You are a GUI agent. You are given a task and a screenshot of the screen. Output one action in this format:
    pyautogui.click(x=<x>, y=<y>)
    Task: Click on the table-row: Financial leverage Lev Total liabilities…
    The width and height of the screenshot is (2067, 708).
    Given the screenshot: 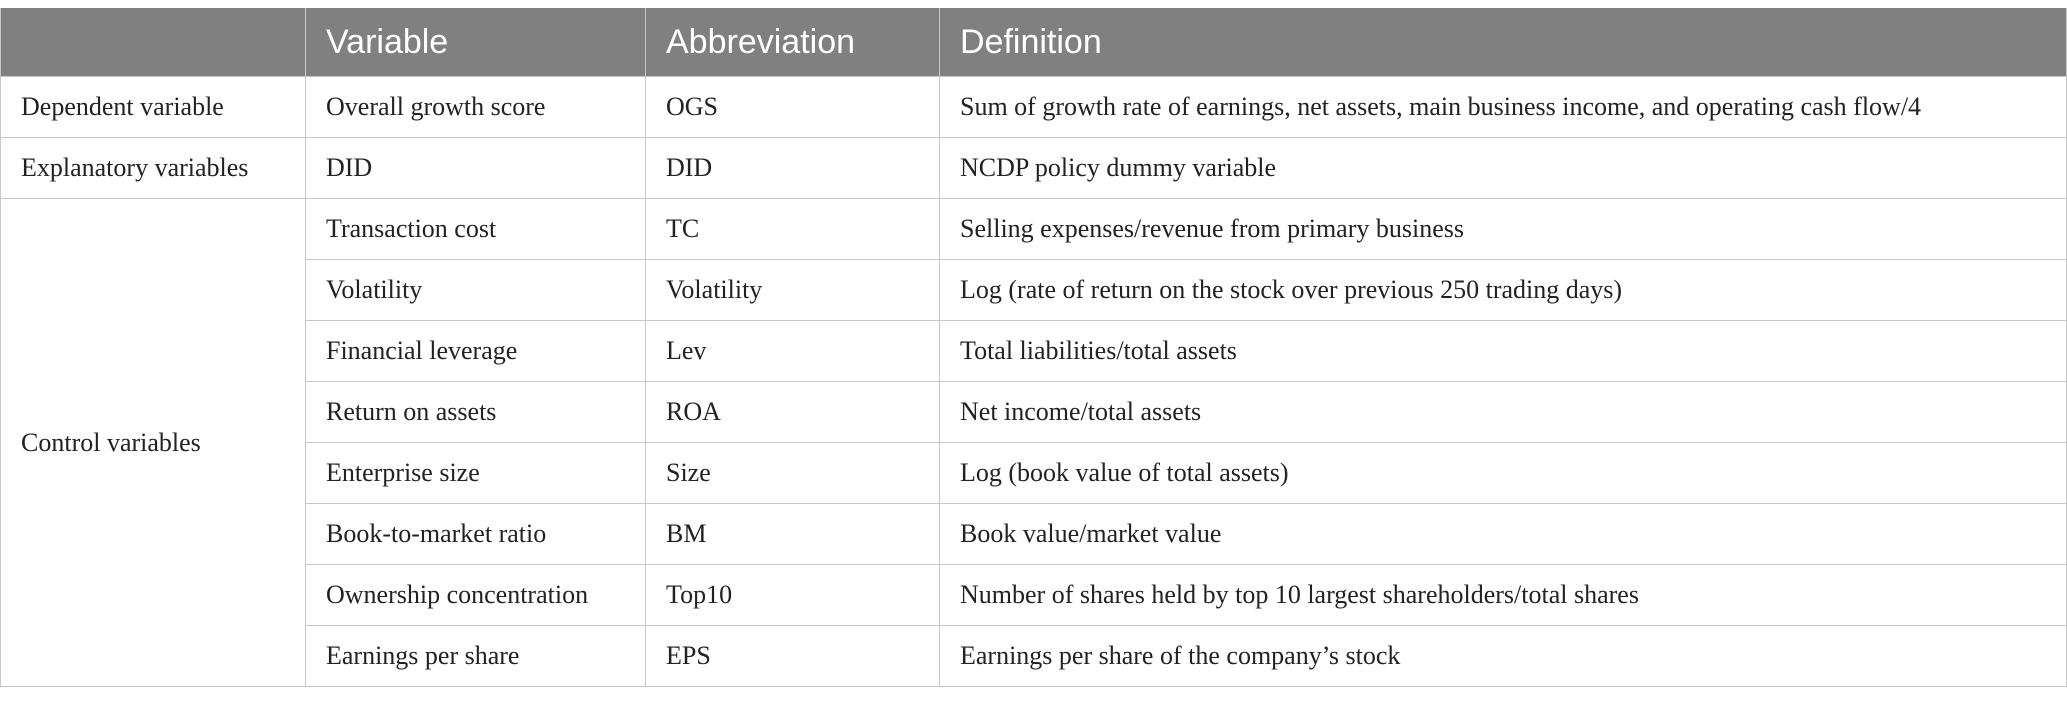 What is the action you would take?
    pyautogui.click(x=1034, y=351)
    